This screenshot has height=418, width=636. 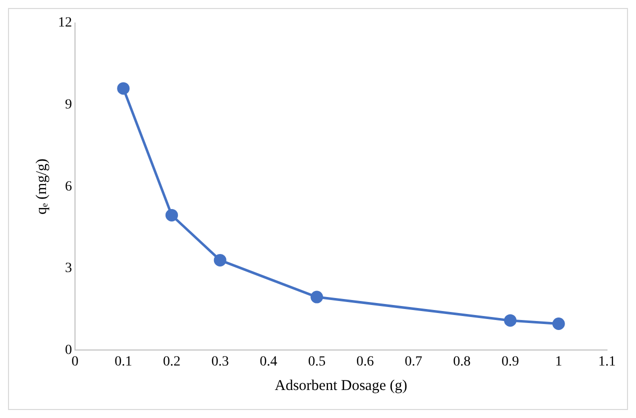 I want to click on x-tick-label: 1, so click(x=558, y=362).